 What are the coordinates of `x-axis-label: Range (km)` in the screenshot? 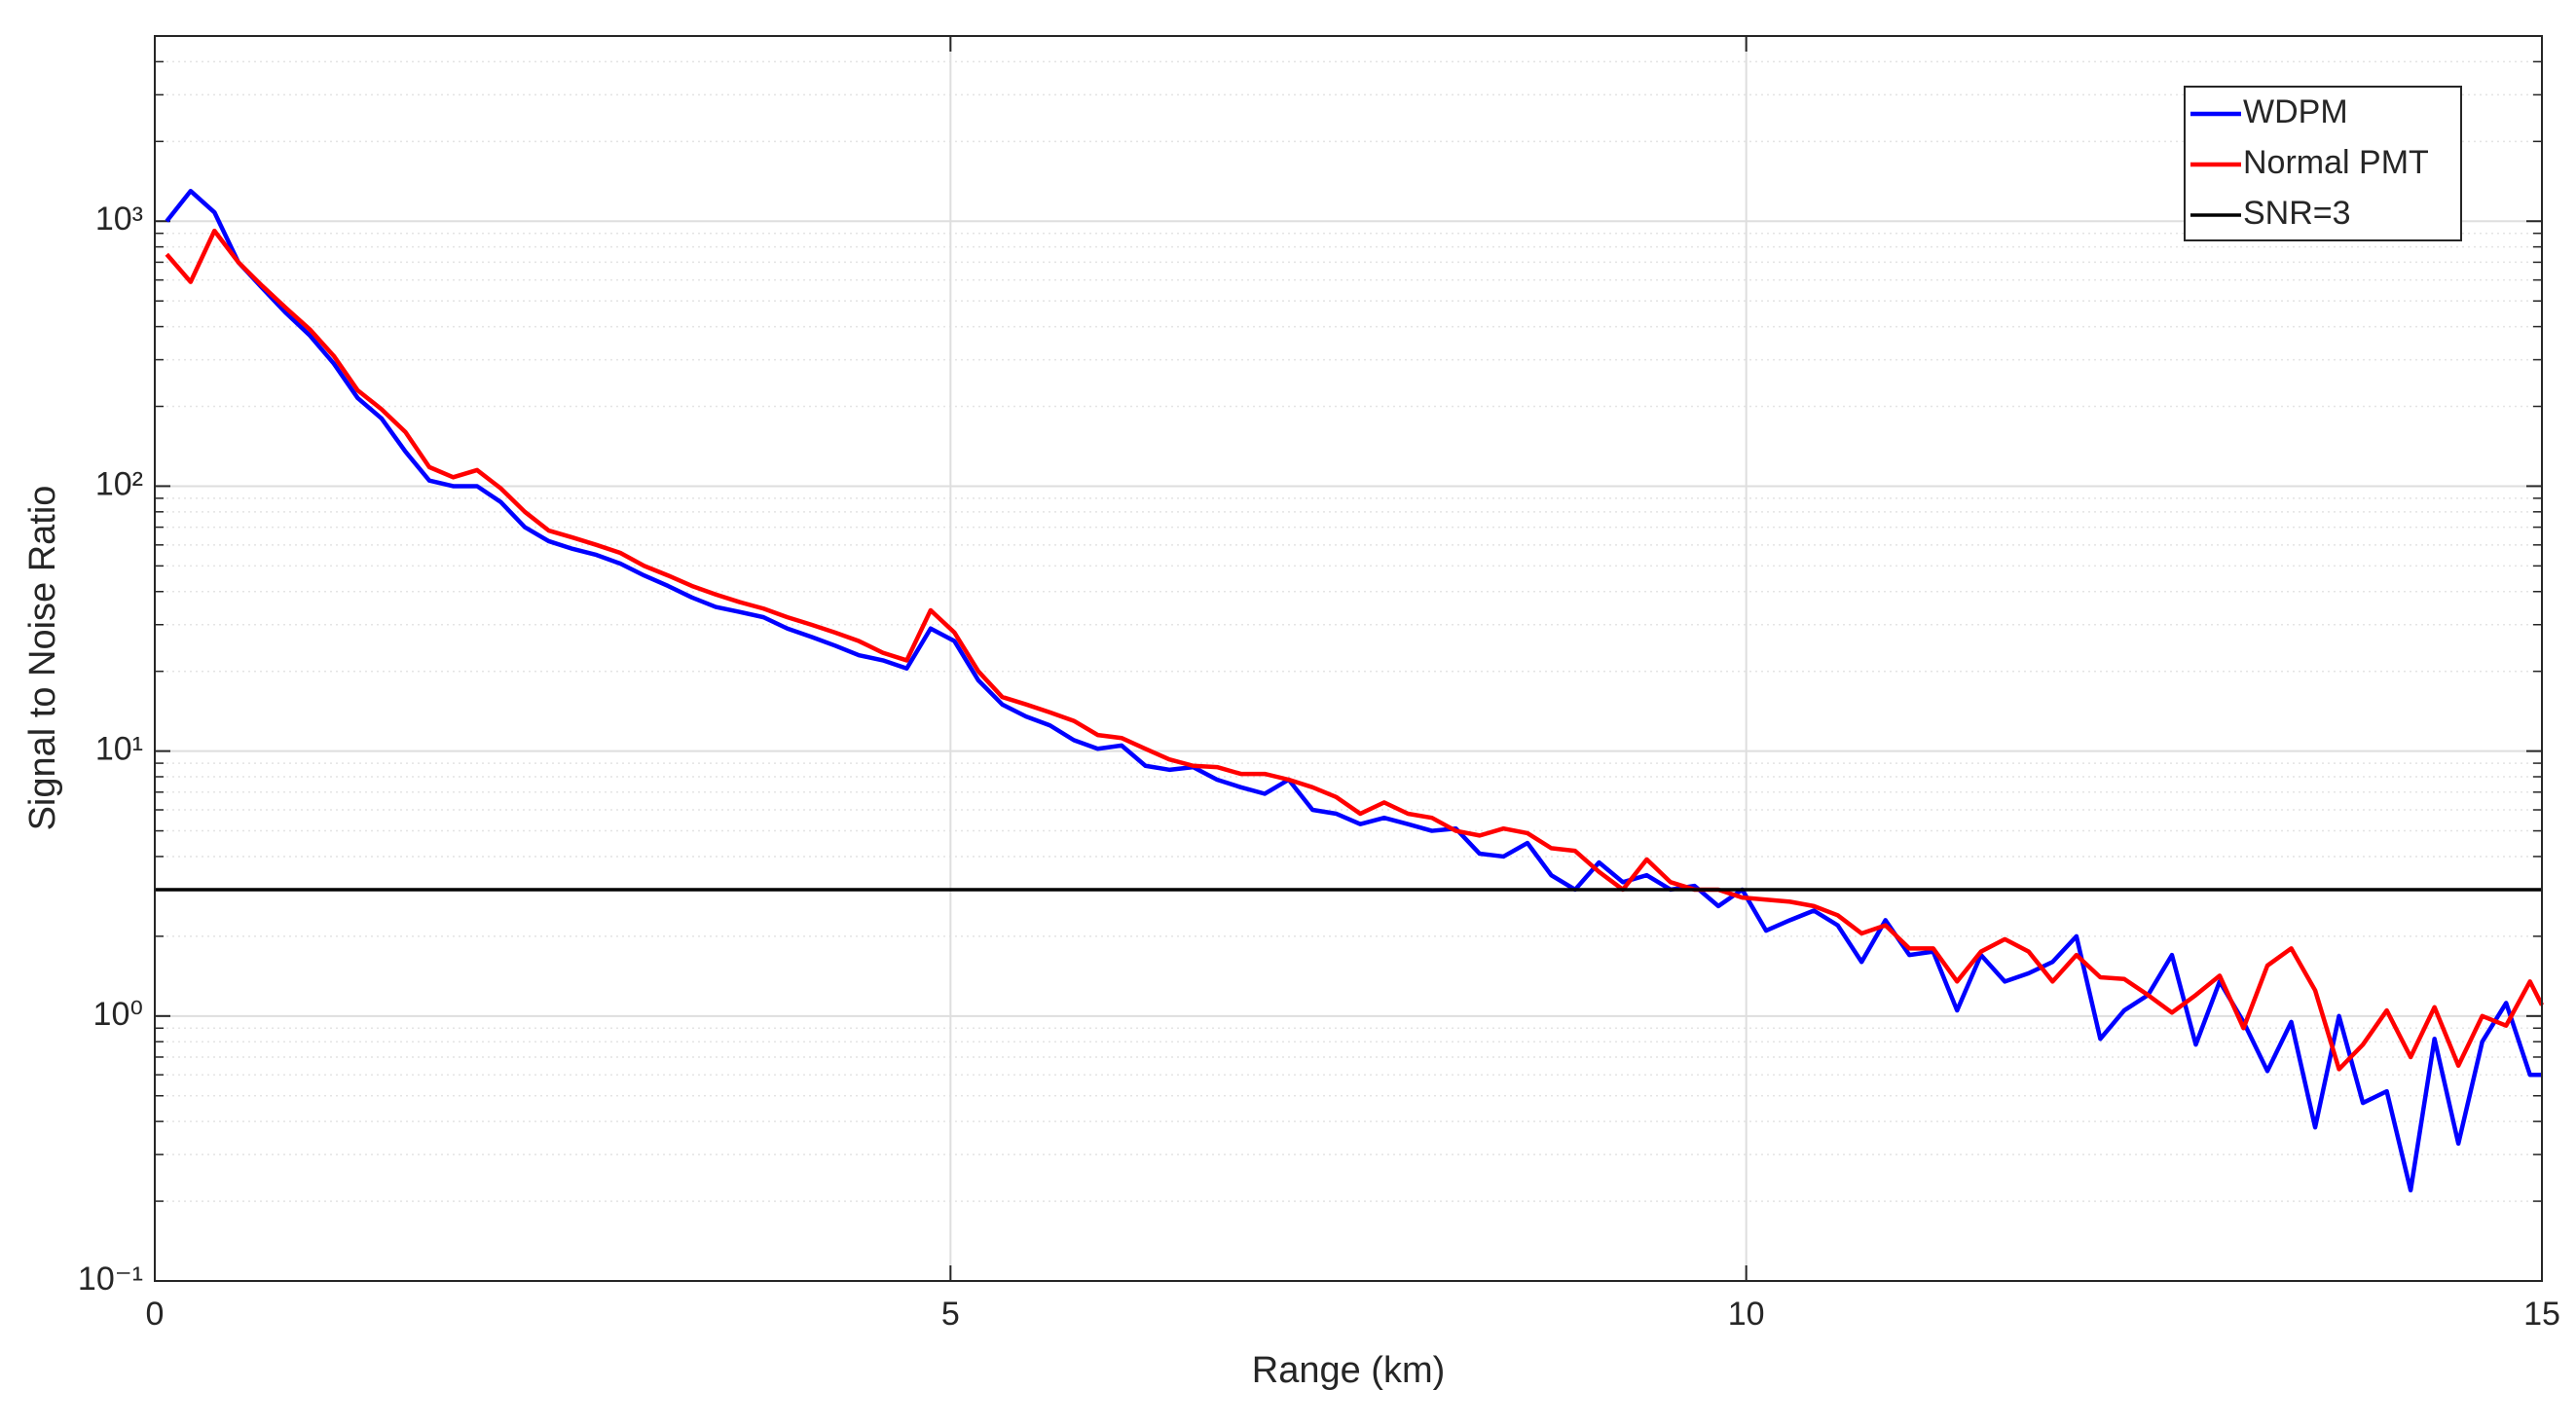 It's located at (1349, 1370).